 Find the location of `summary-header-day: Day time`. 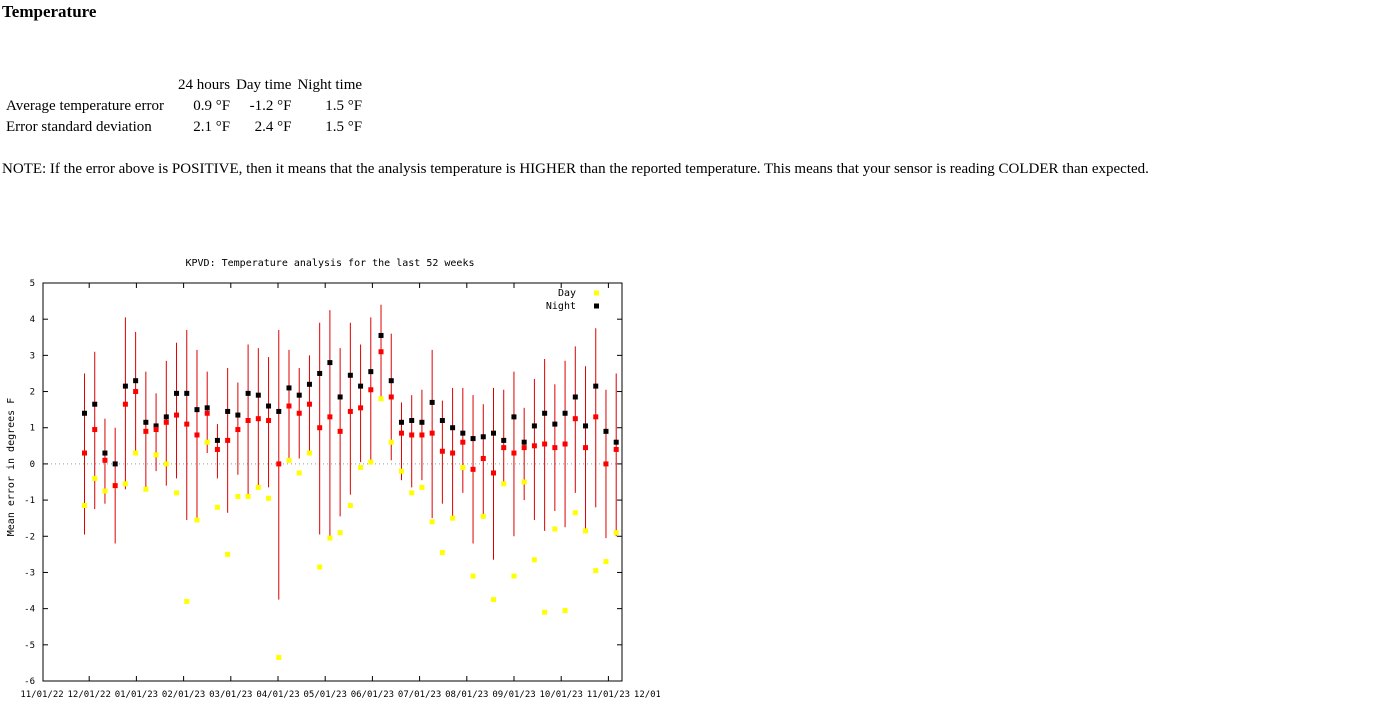

summary-header-day: Day time is located at coordinates (264, 85).